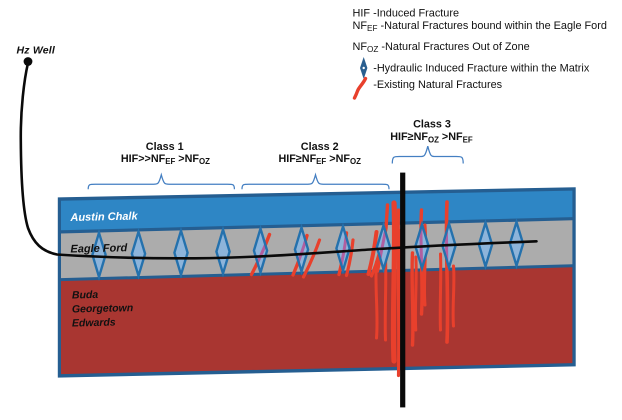 The height and width of the screenshot is (420, 622). I want to click on svg-text: Hz Well, so click(36, 51).